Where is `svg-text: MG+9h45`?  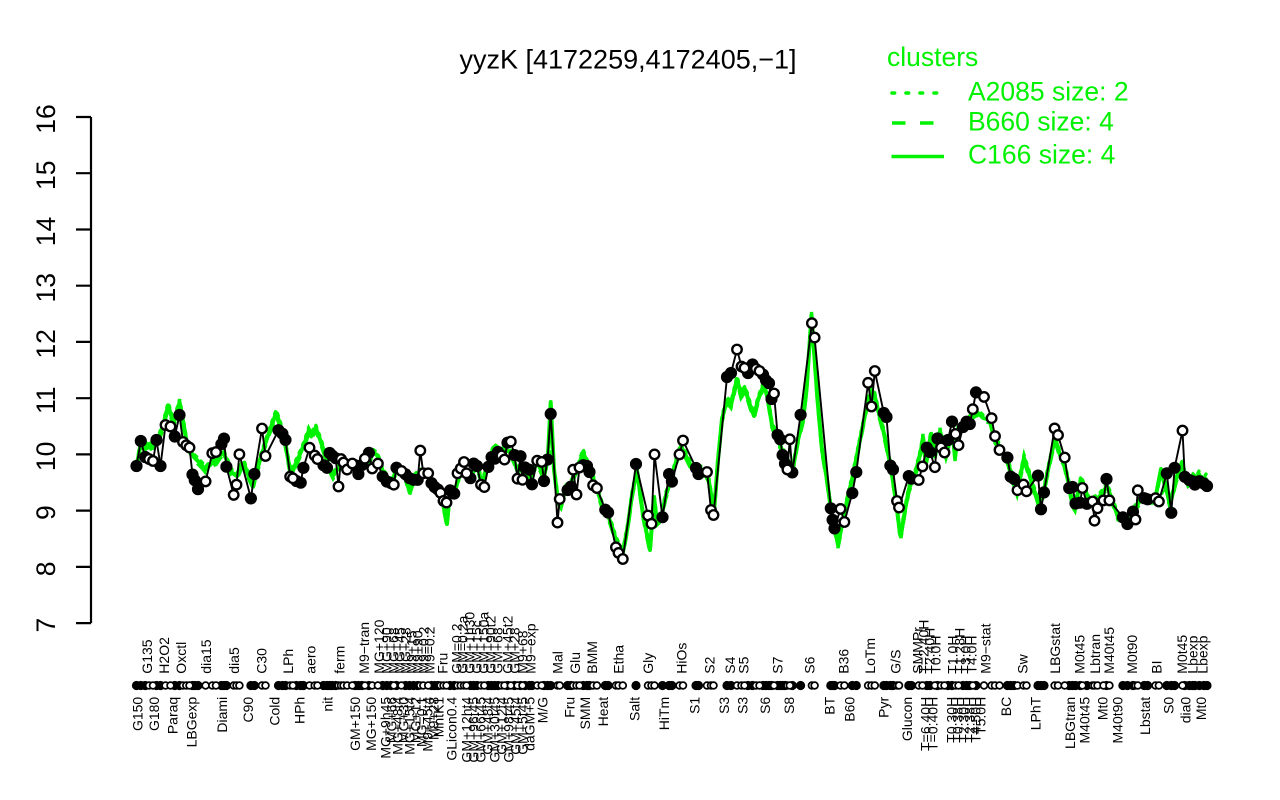 svg-text: MG+9h45 is located at coordinates (386, 728).